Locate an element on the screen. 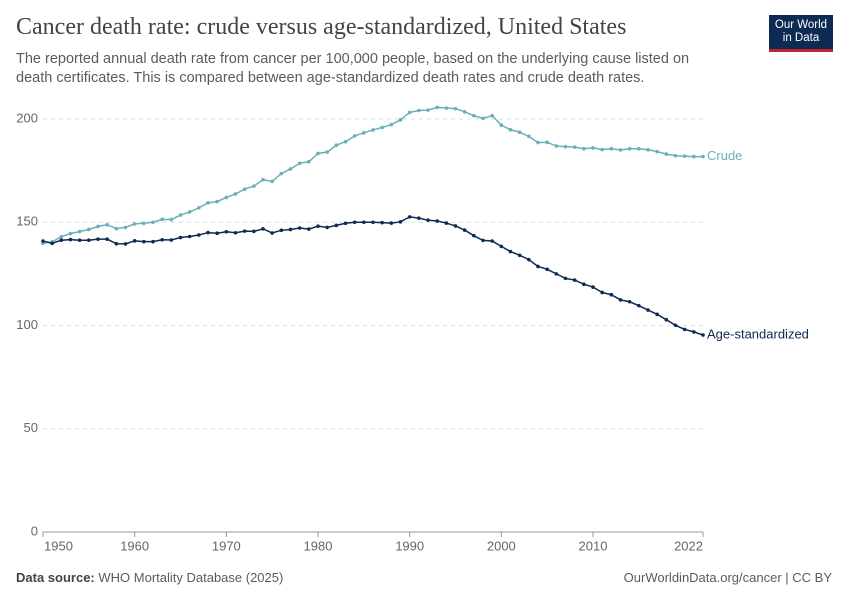 The image size is (850, 600). series-label: Crude is located at coordinates (724, 155).